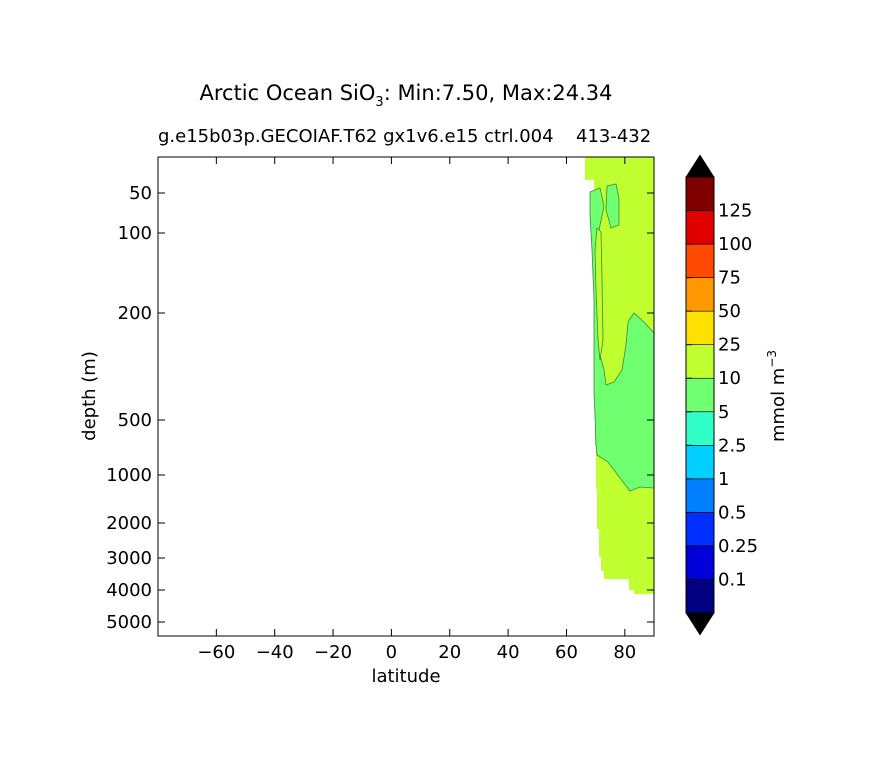 This screenshot has height=766, width=869. What do you see at coordinates (405, 676) in the screenshot?
I see `x-axis-label: latitude` at bounding box center [405, 676].